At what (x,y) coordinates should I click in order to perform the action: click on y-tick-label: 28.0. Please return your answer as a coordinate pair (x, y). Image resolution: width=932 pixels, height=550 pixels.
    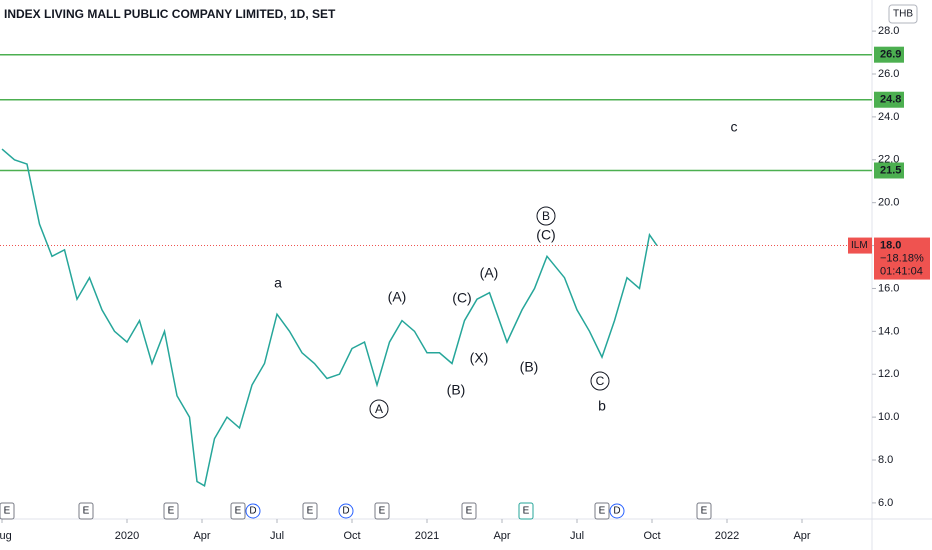
    Looking at the image, I should click on (888, 31).